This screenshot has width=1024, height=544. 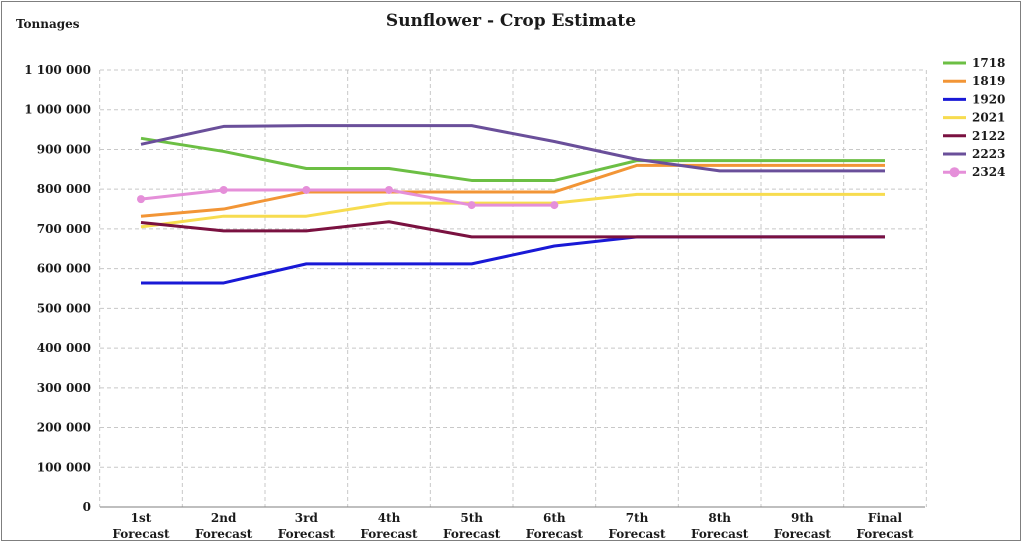 I want to click on y-tick-label: 1 100 000, so click(x=57, y=70).